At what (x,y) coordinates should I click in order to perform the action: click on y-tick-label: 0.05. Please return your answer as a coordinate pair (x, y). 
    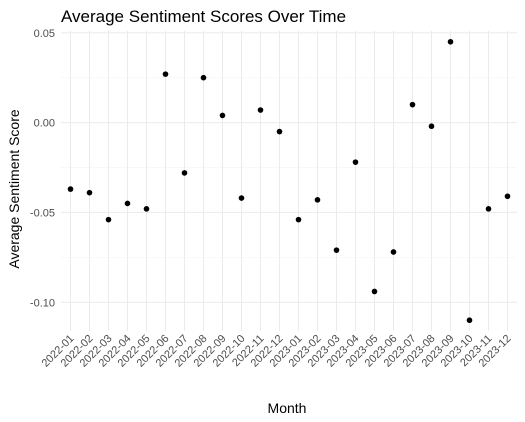
    Looking at the image, I should click on (44, 34).